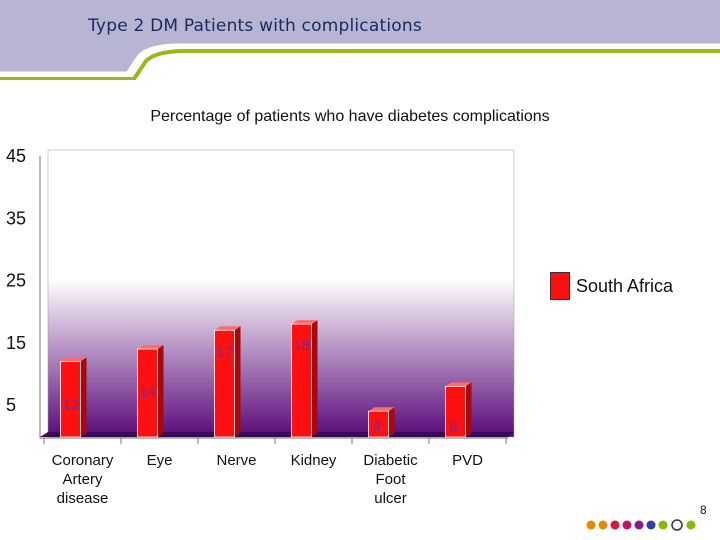 This screenshot has height=540, width=720. What do you see at coordinates (16, 343) in the screenshot?
I see `y-tick-label: 15` at bounding box center [16, 343].